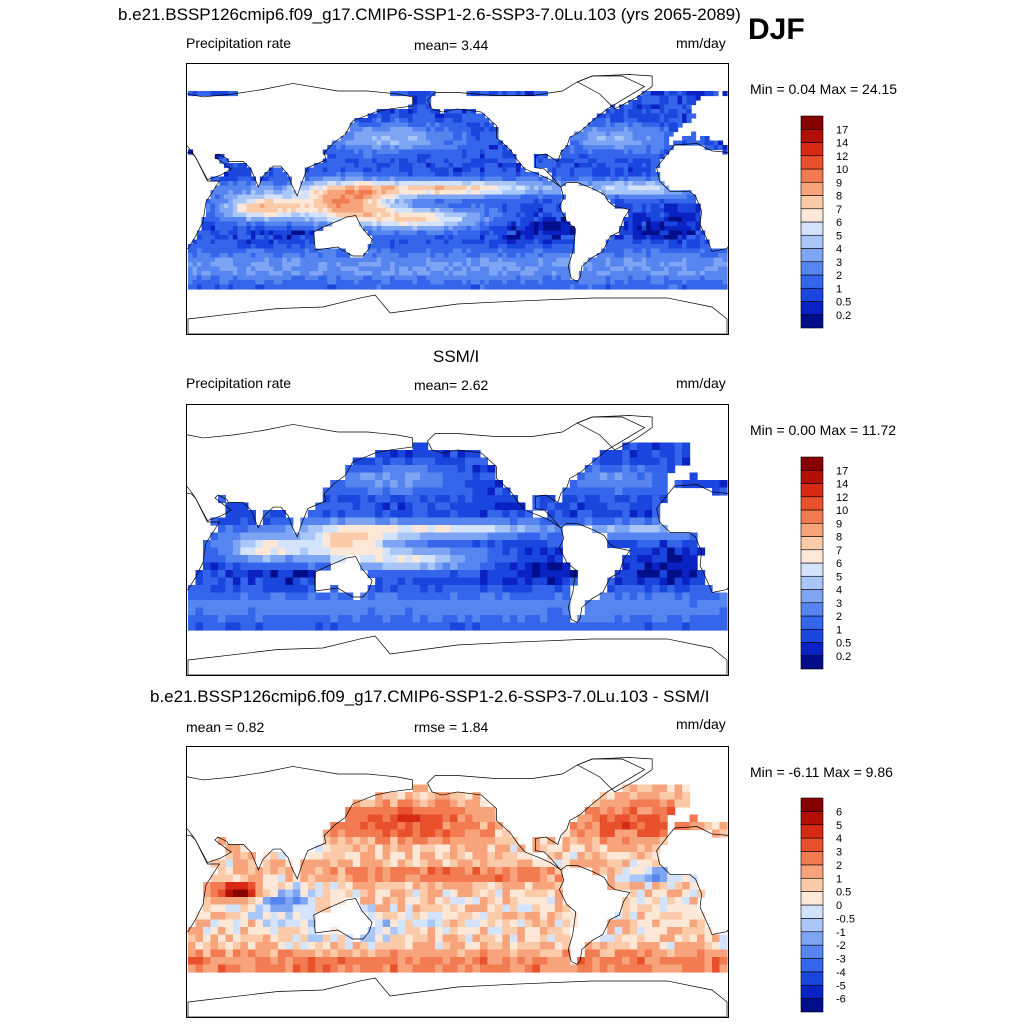 This screenshot has width=1024, height=1024. Describe the element at coordinates (843, 303) in the screenshot. I see `panel-1-colorbar-tick-label: 0.5` at that location.